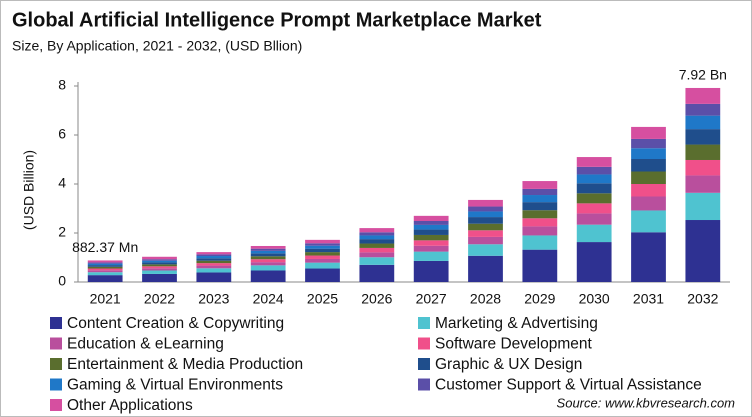  What do you see at coordinates (29, 190) in the screenshot?
I see `y-axis-label: (USD Billion)` at bounding box center [29, 190].